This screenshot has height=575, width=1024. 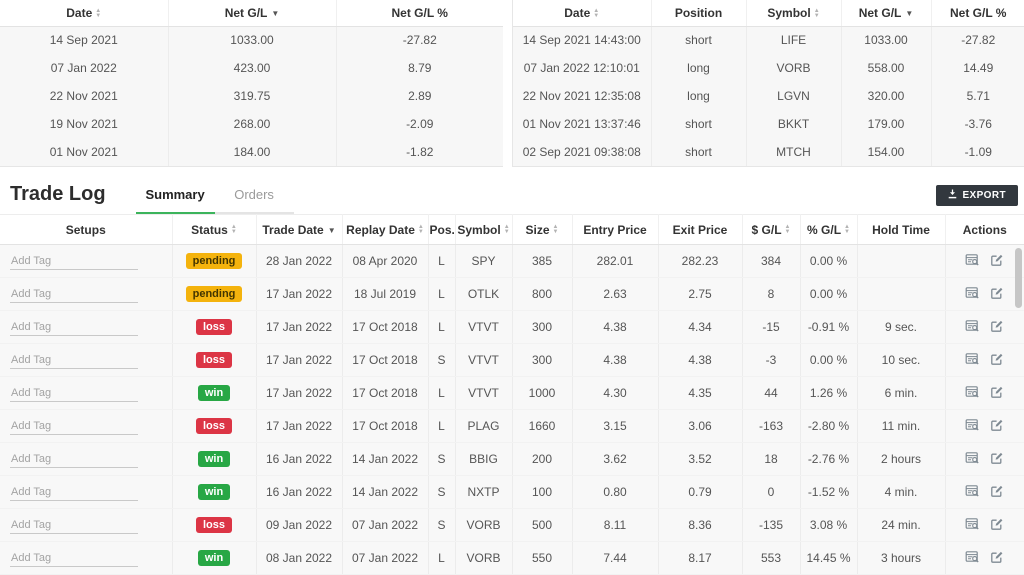 I want to click on tab-orders: Orders, so click(x=254, y=197).